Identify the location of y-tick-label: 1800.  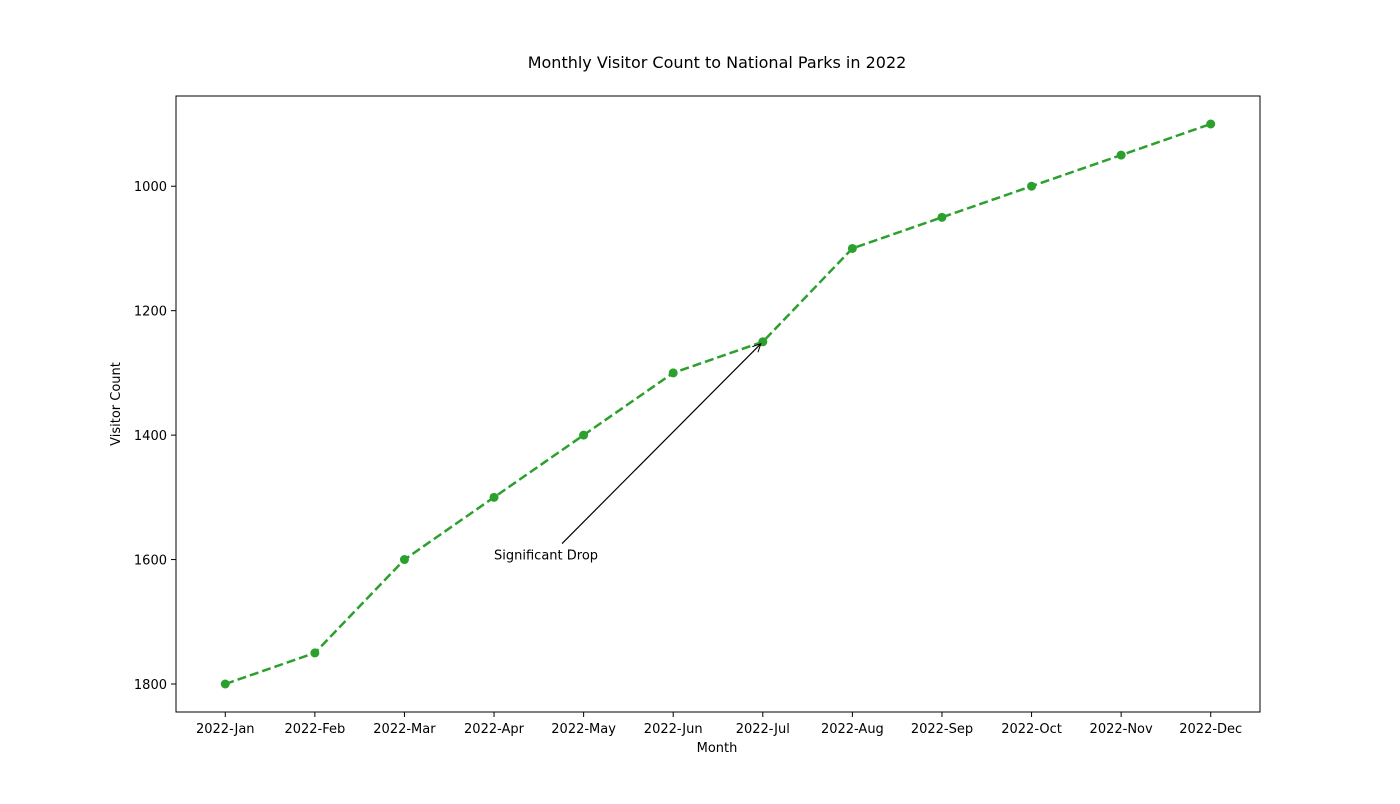
(150, 685).